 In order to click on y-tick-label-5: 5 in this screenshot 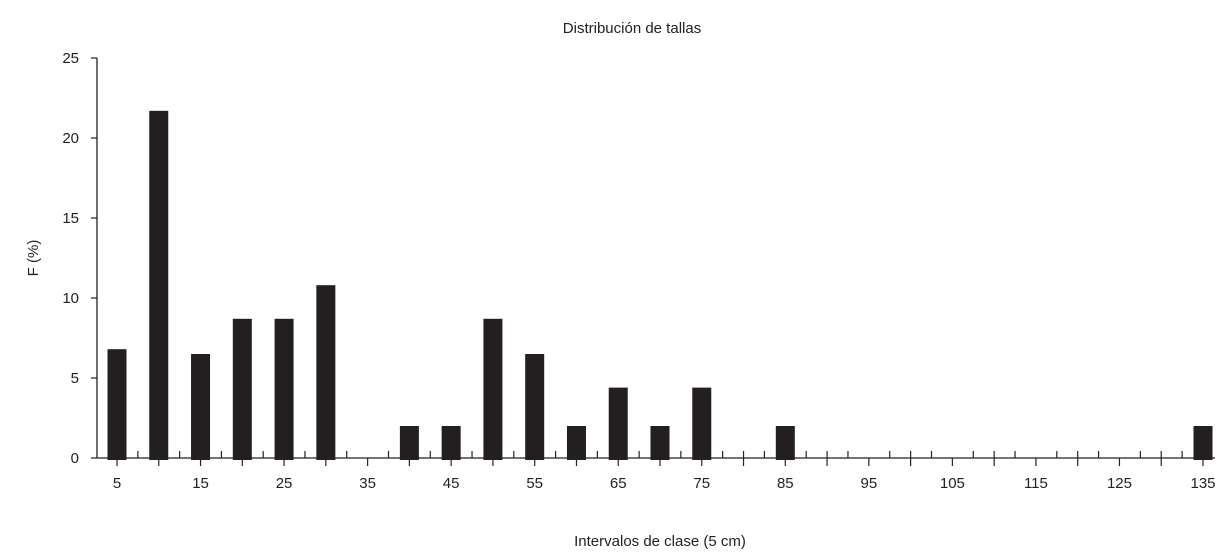, I will do `click(75, 378)`.